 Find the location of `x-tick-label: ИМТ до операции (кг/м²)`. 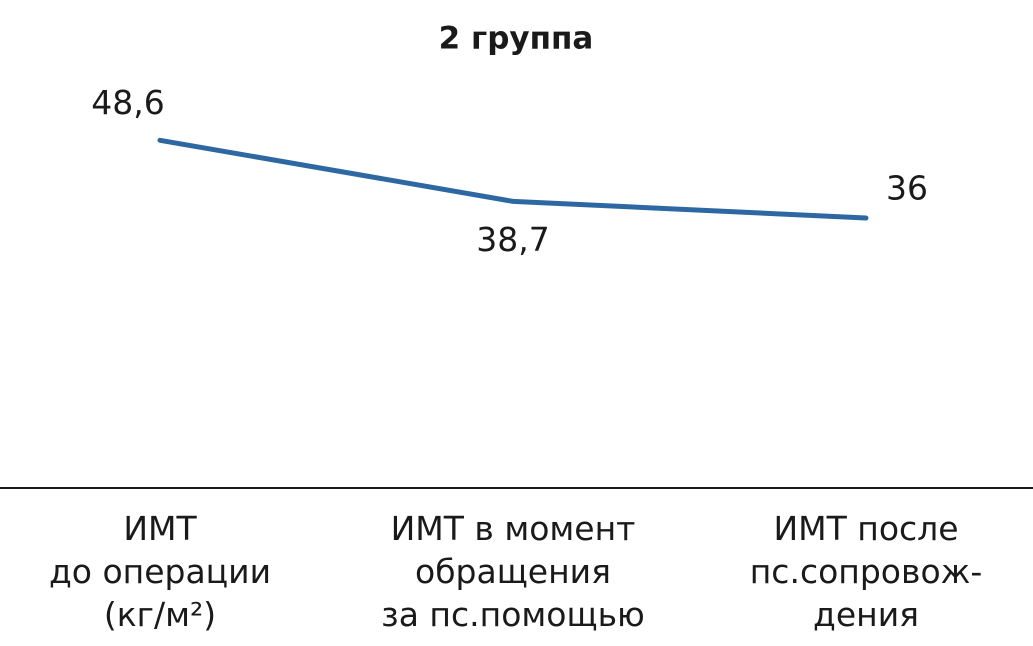

x-tick-label: ИМТ до операции (кг/м²) is located at coordinates (160, 571).